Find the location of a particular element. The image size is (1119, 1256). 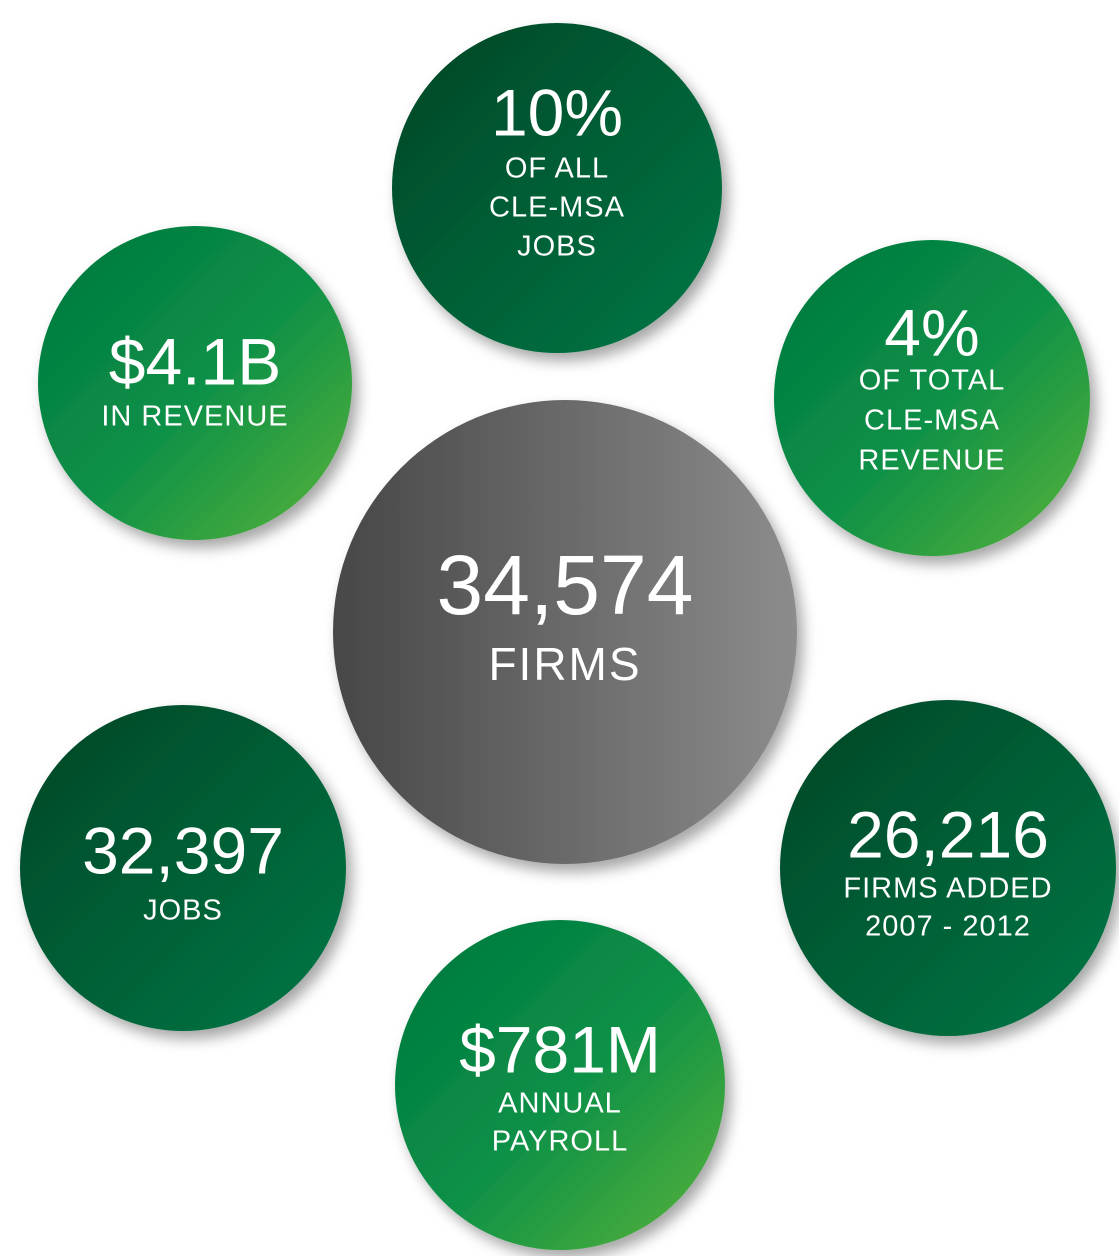

stat-caption: FIRMS is located at coordinates (564, 664).